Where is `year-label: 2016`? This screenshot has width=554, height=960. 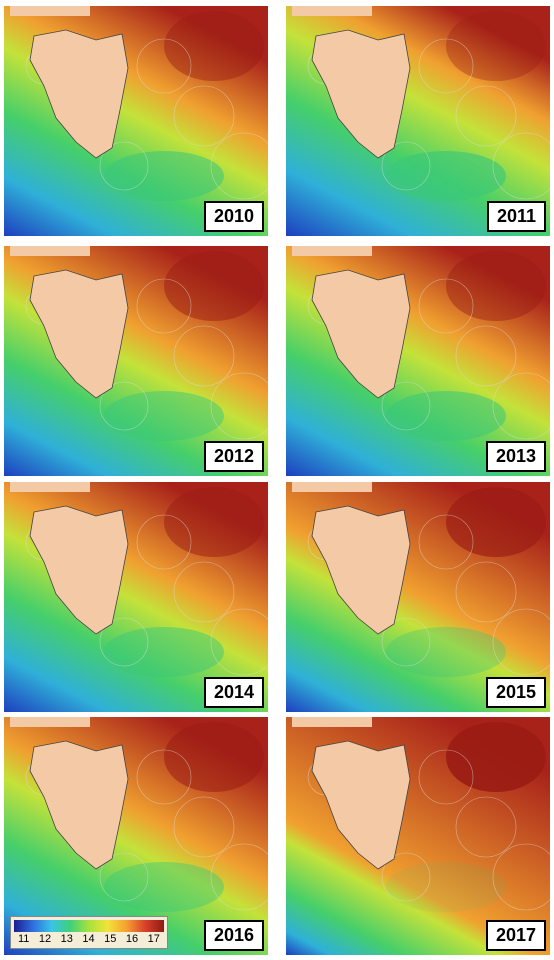 year-label: 2016 is located at coordinates (233, 935).